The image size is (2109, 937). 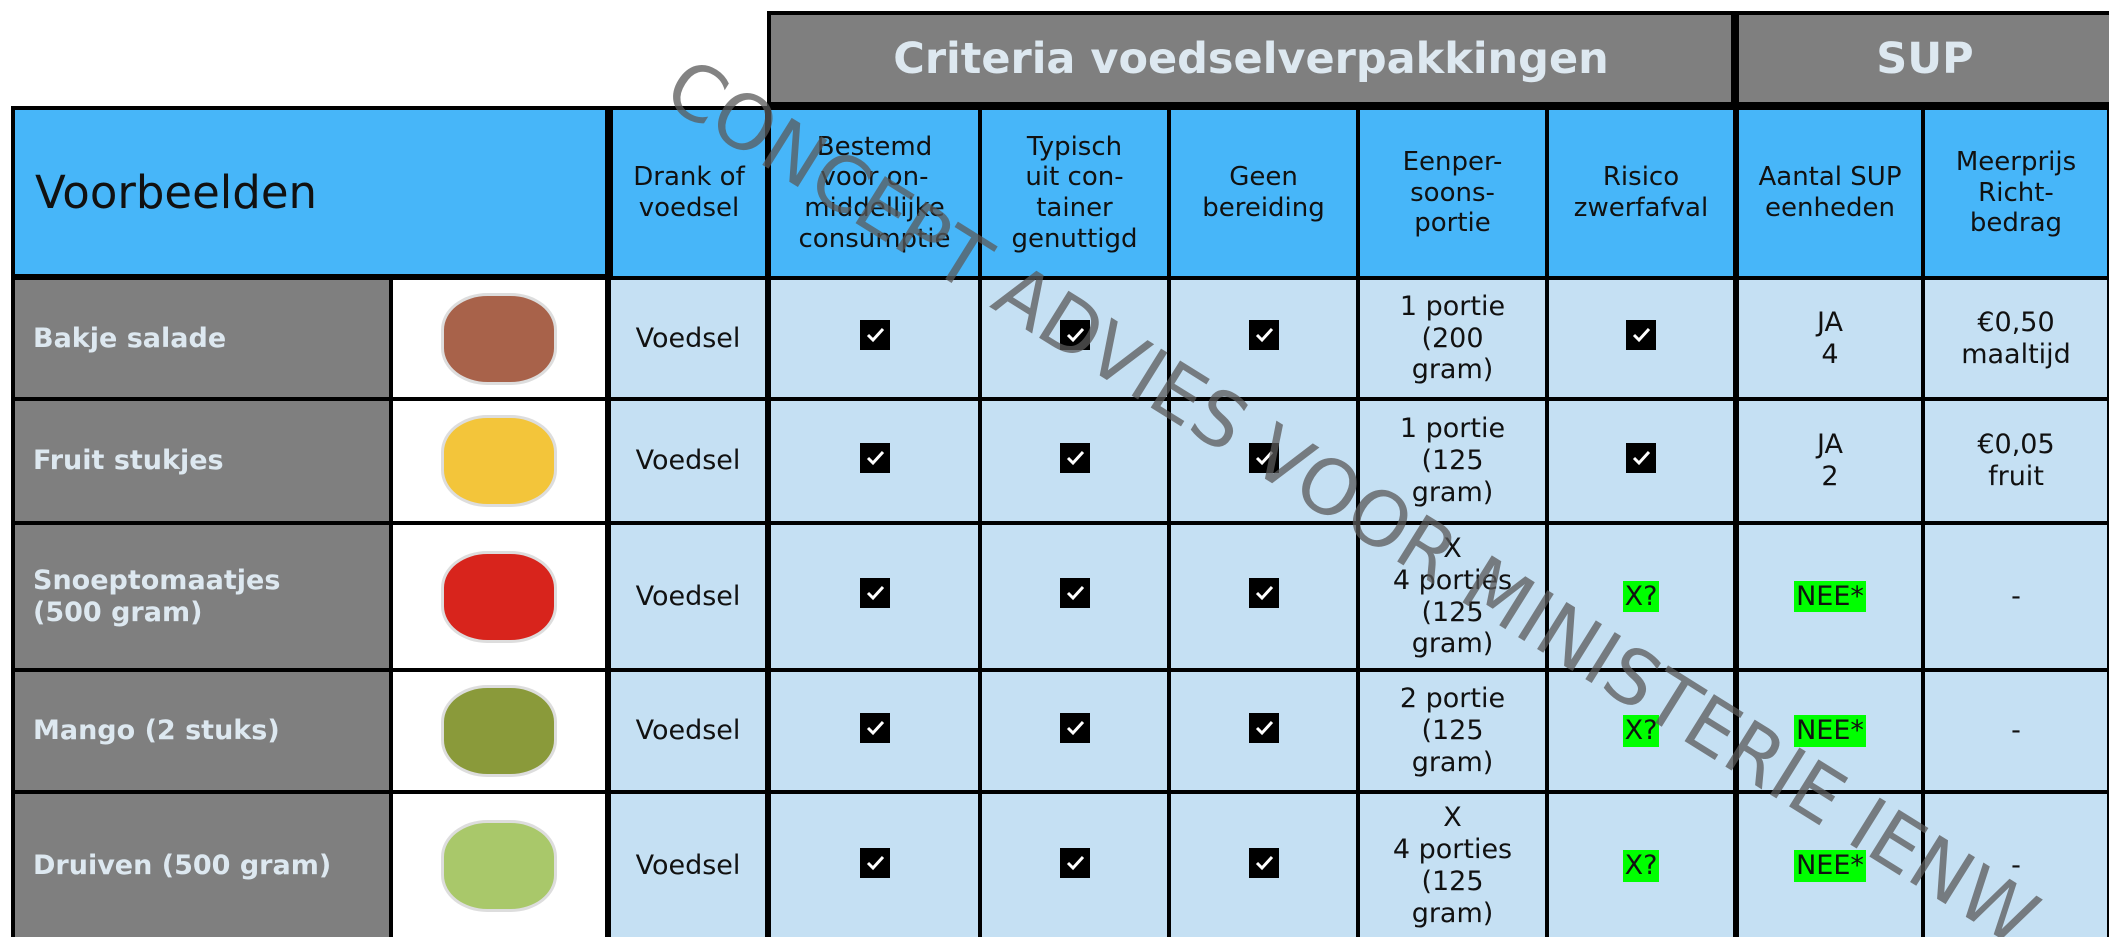 I want to click on column-header-line: voor on-, so click(x=874, y=177).